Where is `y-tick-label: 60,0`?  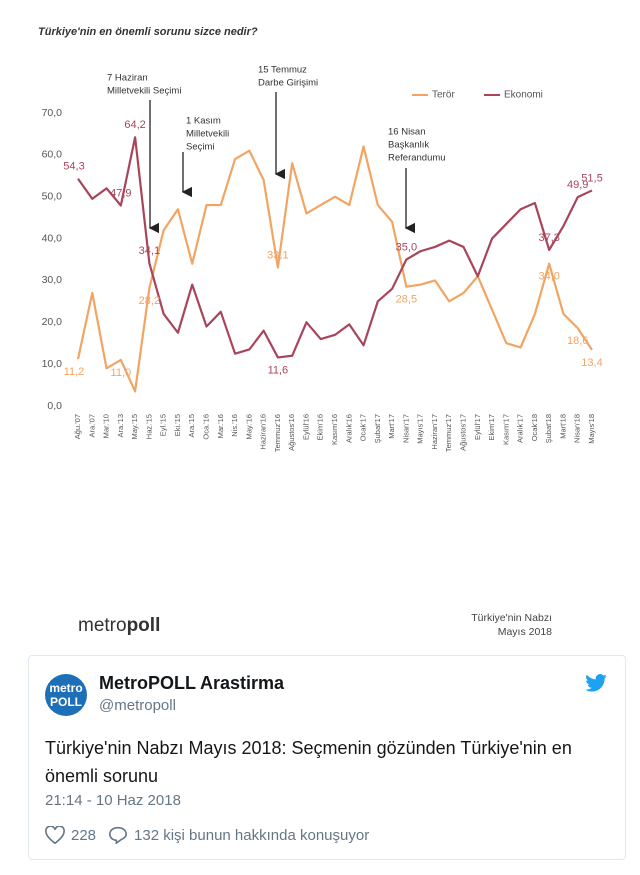 y-tick-label: 60,0 is located at coordinates (52, 155).